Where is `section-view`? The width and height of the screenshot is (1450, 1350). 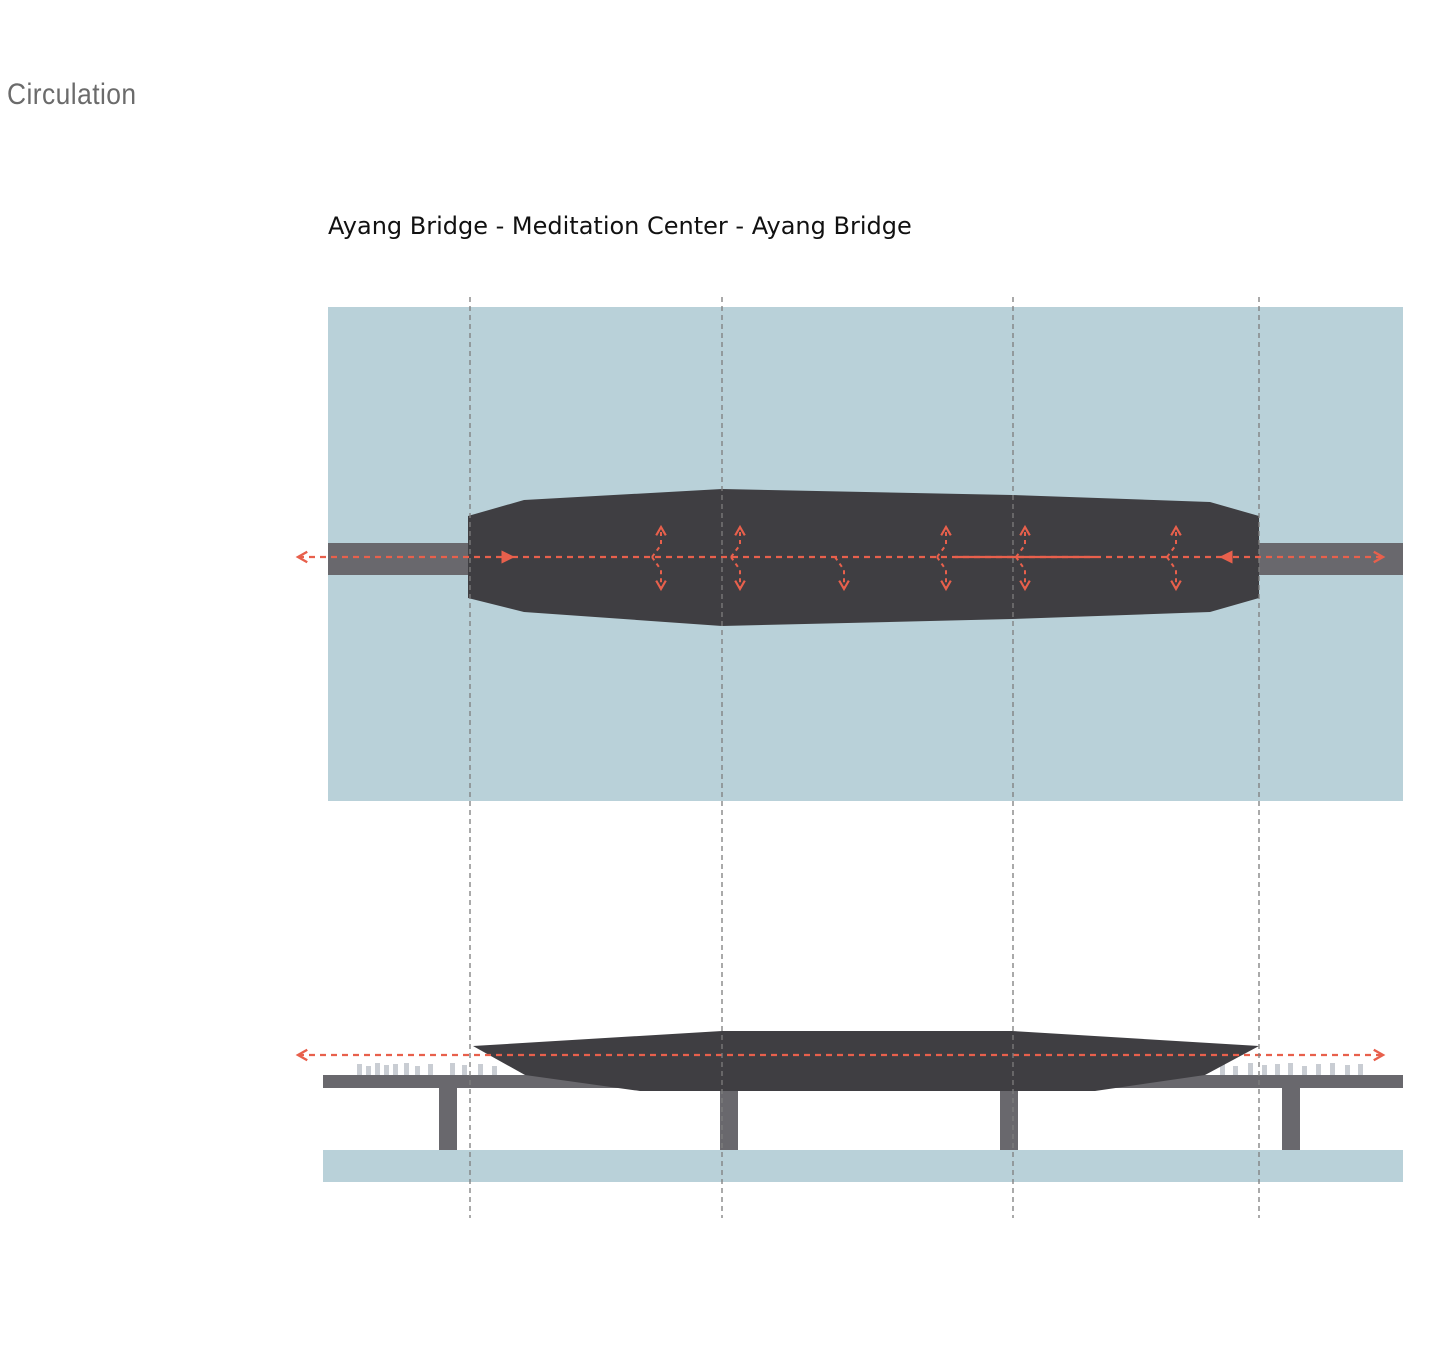
section-view is located at coordinates (849, 1106).